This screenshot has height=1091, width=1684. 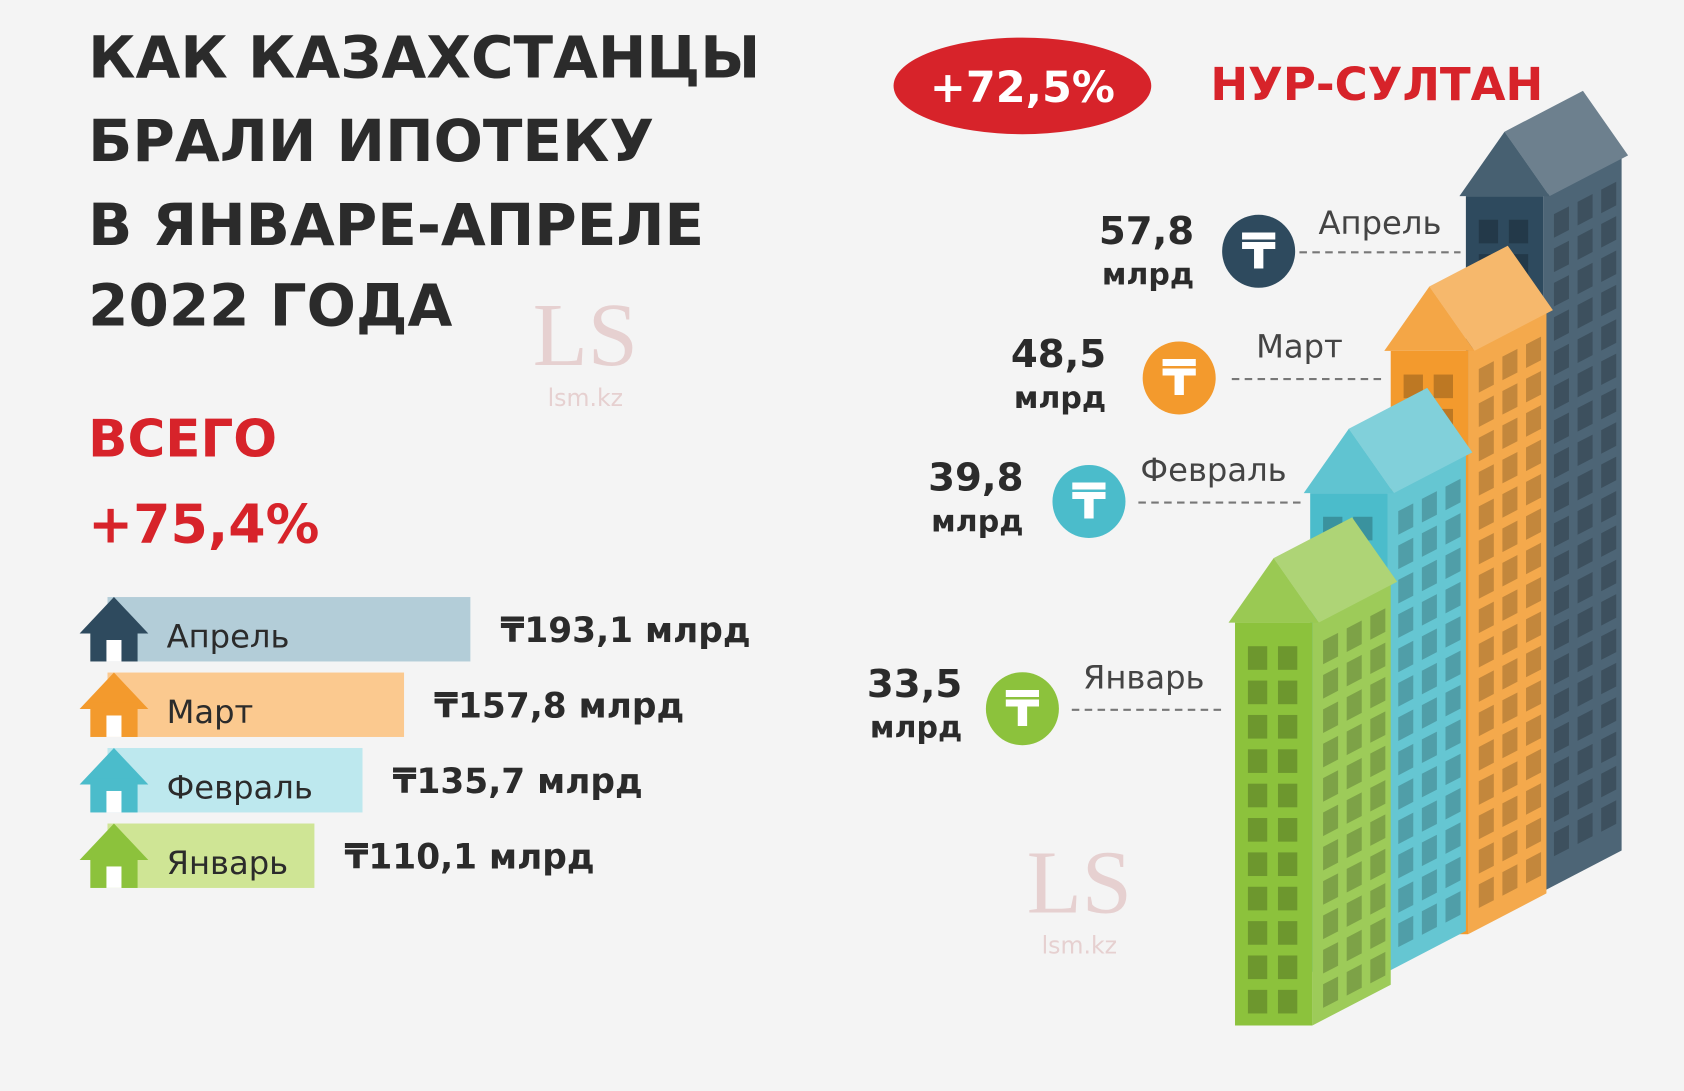 I want to click on city-growth: +72,5%, so click(x=1022, y=88).